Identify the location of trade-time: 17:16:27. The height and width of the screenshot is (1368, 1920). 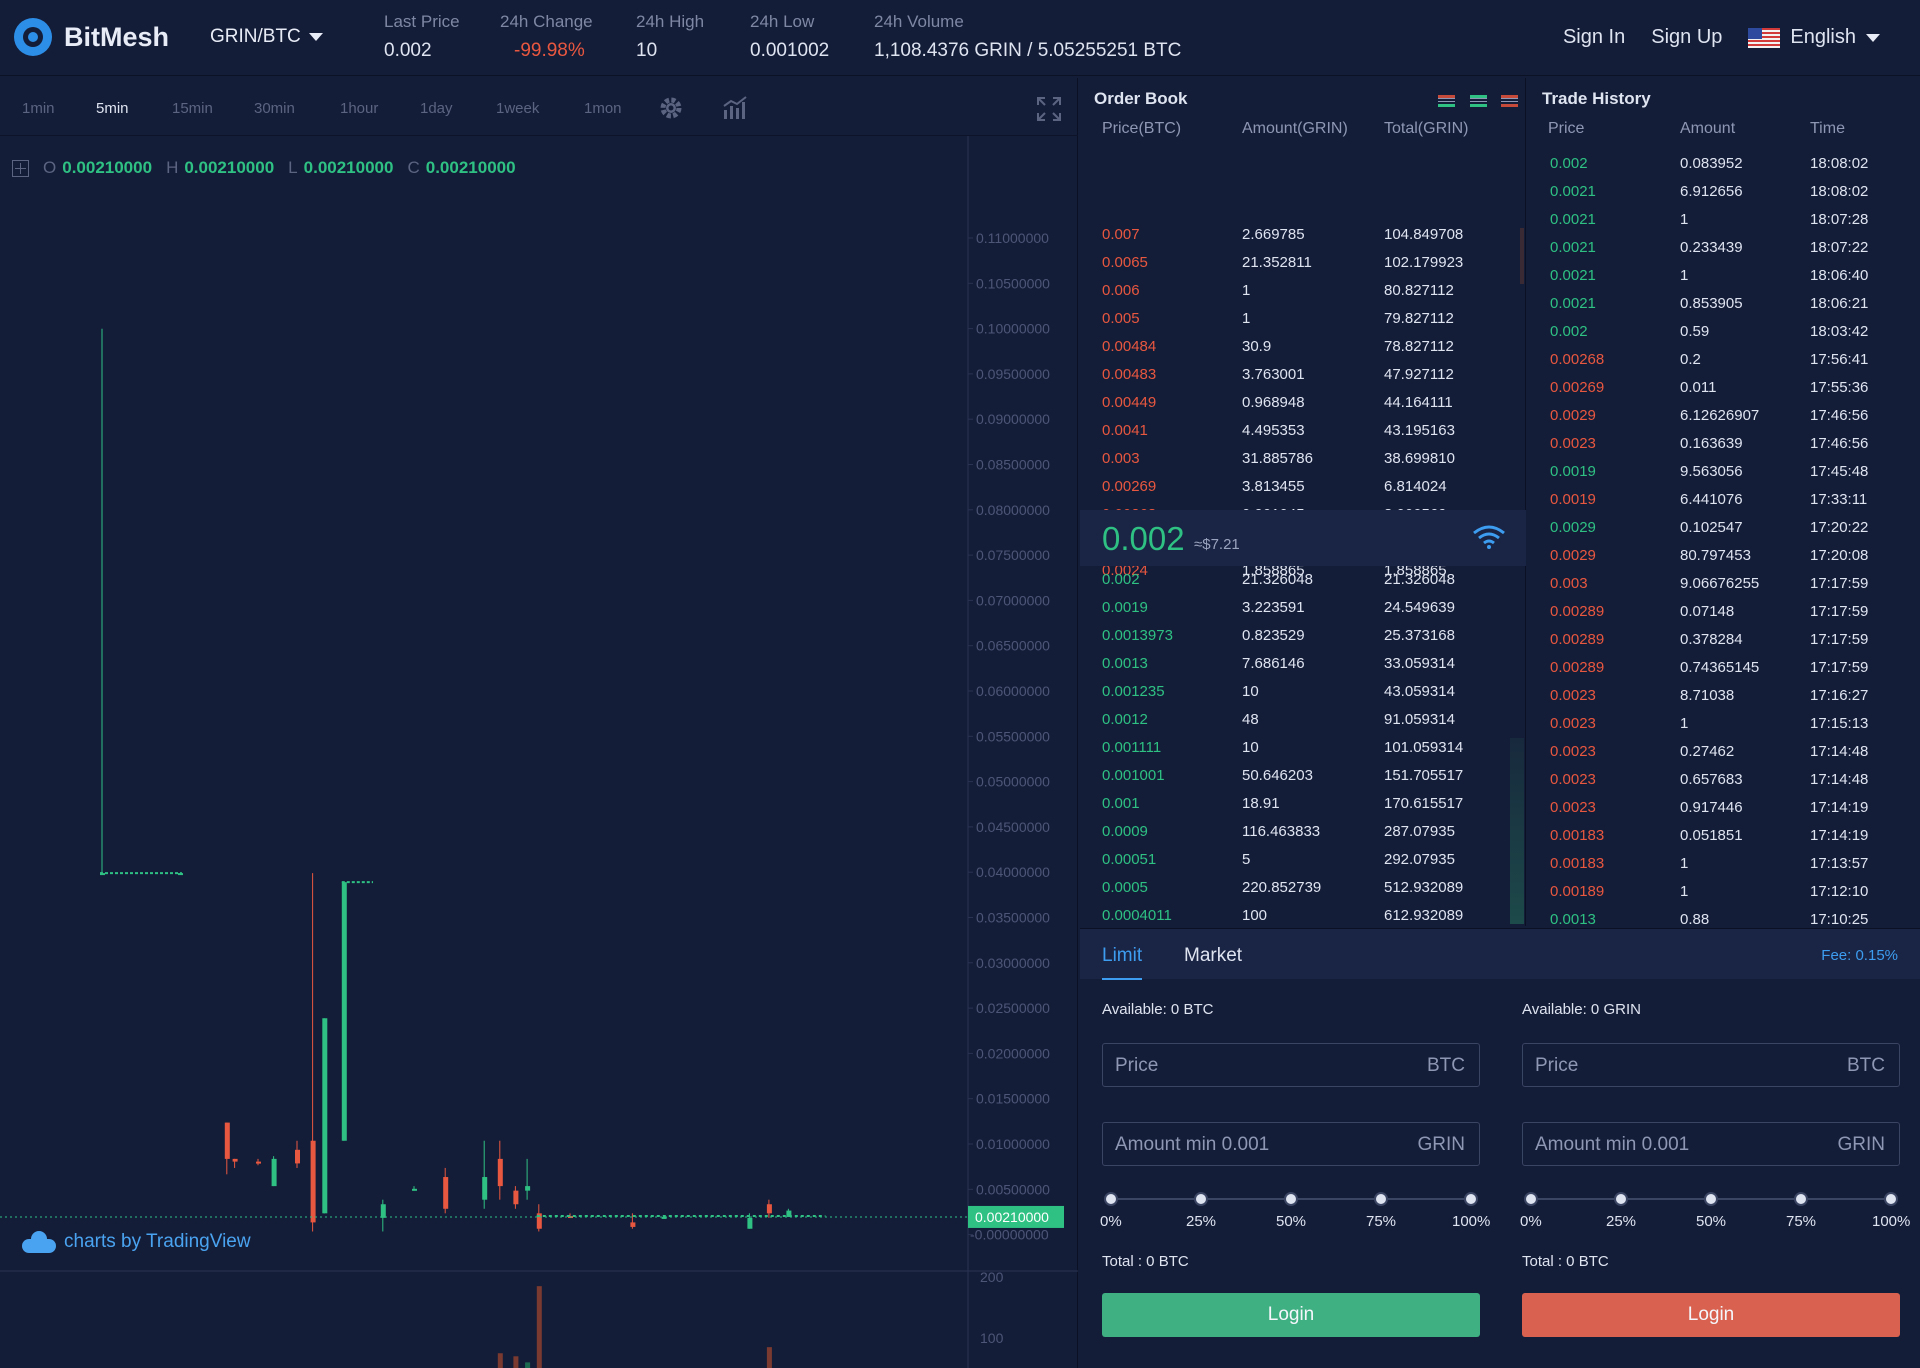
(1839, 695).